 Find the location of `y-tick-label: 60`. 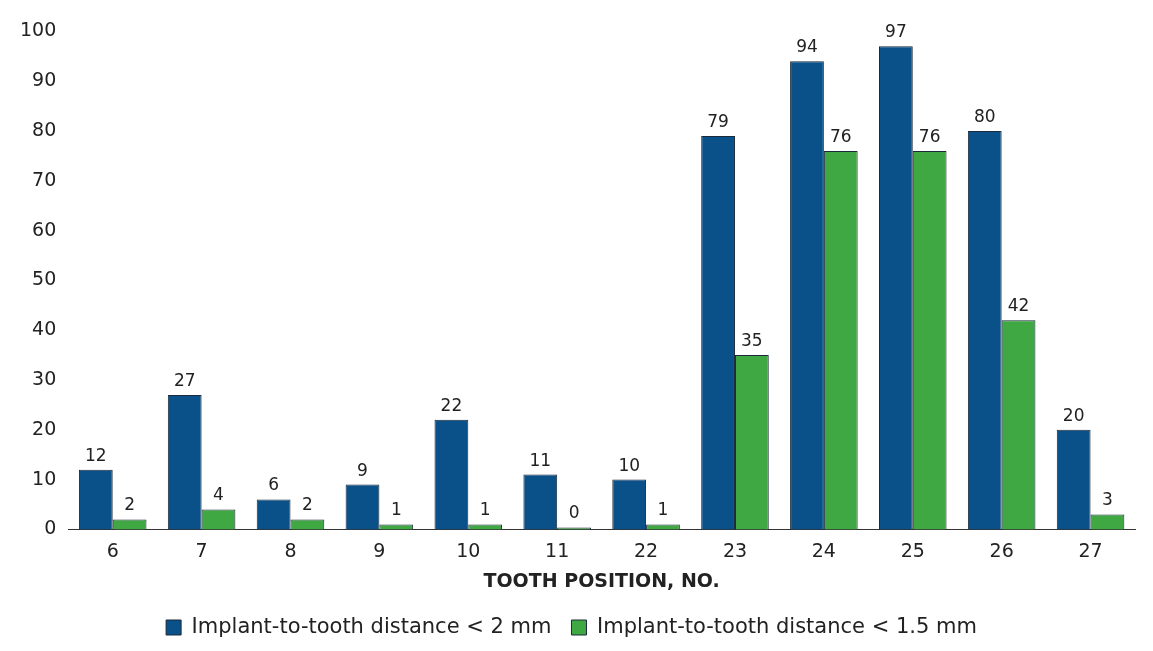

y-tick-label: 60 is located at coordinates (44, 228).